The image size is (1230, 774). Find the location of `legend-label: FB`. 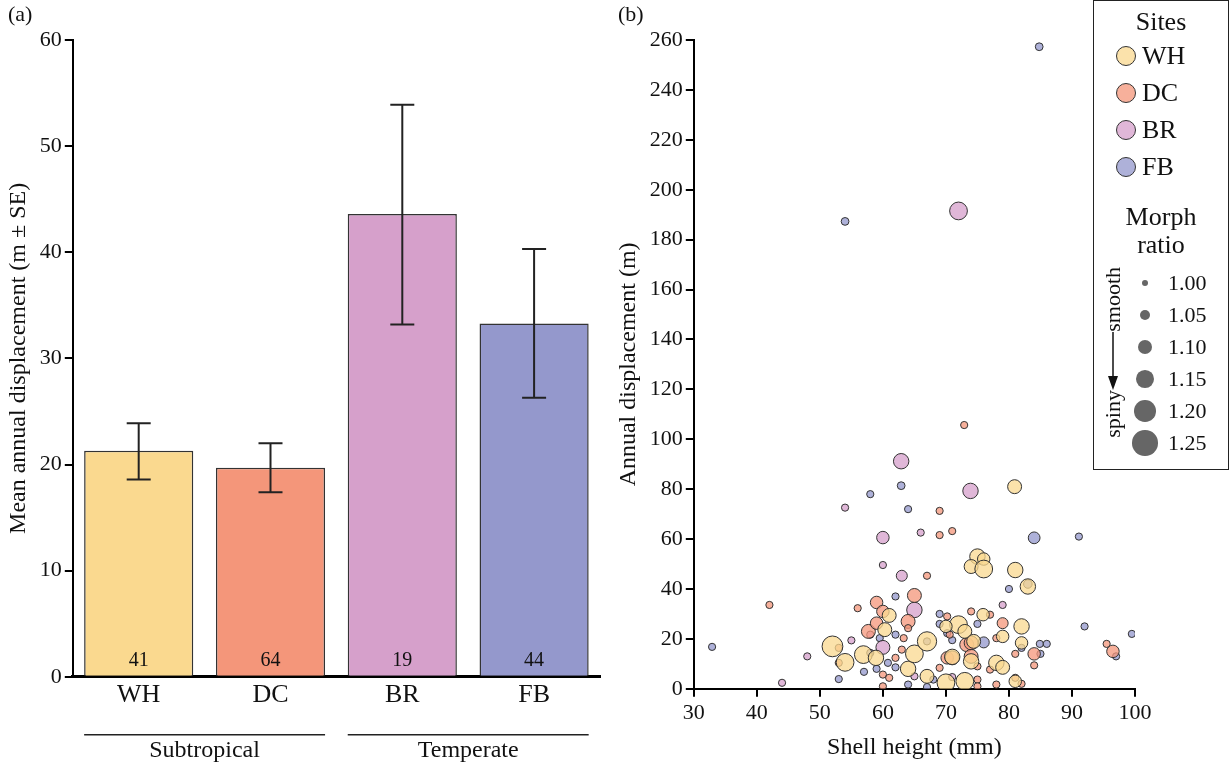

legend-label: FB is located at coordinates (1158, 166).